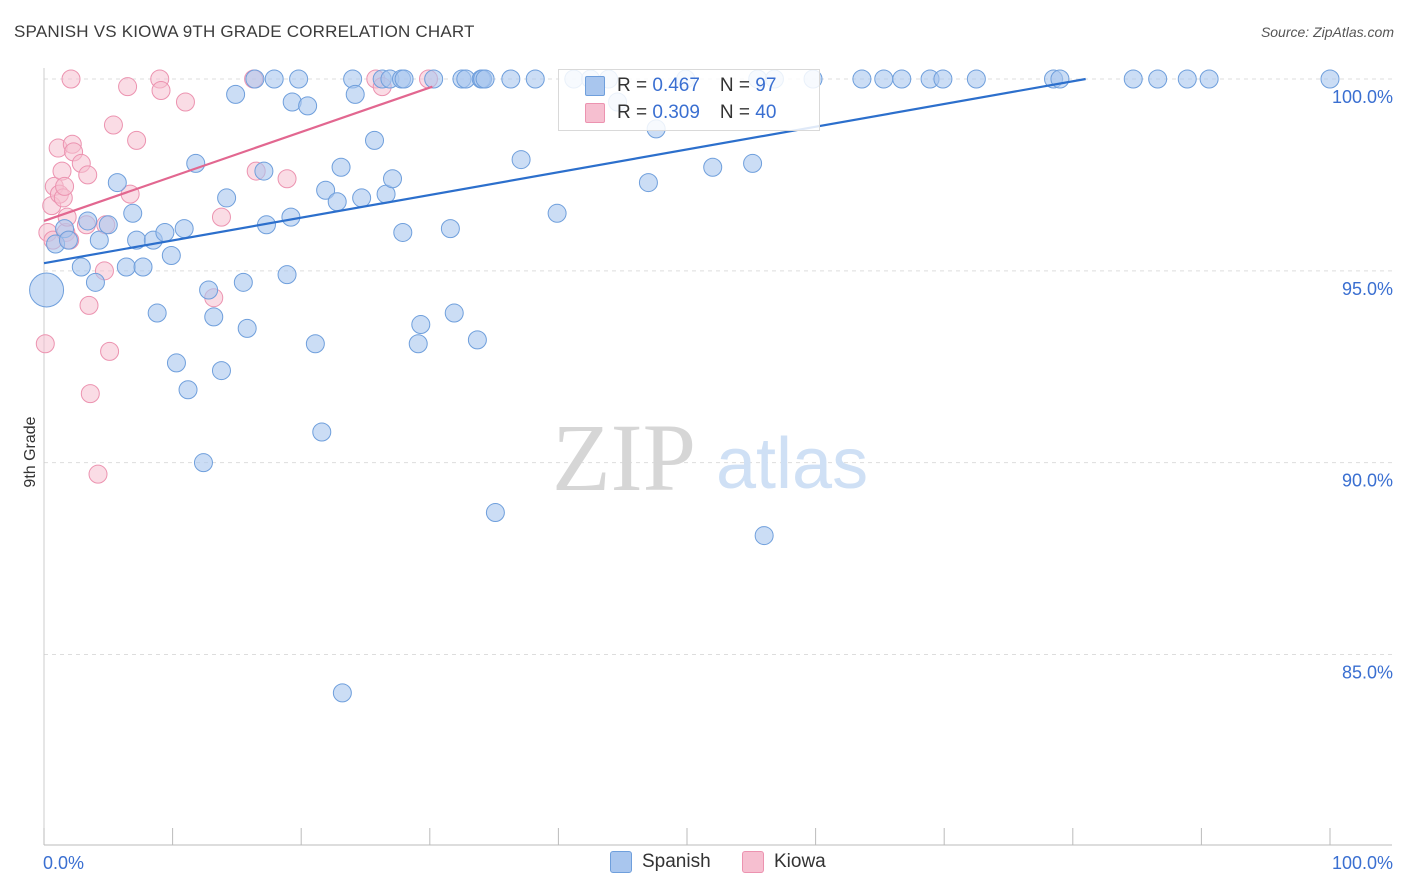  What do you see at coordinates (624, 457) in the screenshot?
I see `watermark-zip: ZIP` at bounding box center [624, 457].